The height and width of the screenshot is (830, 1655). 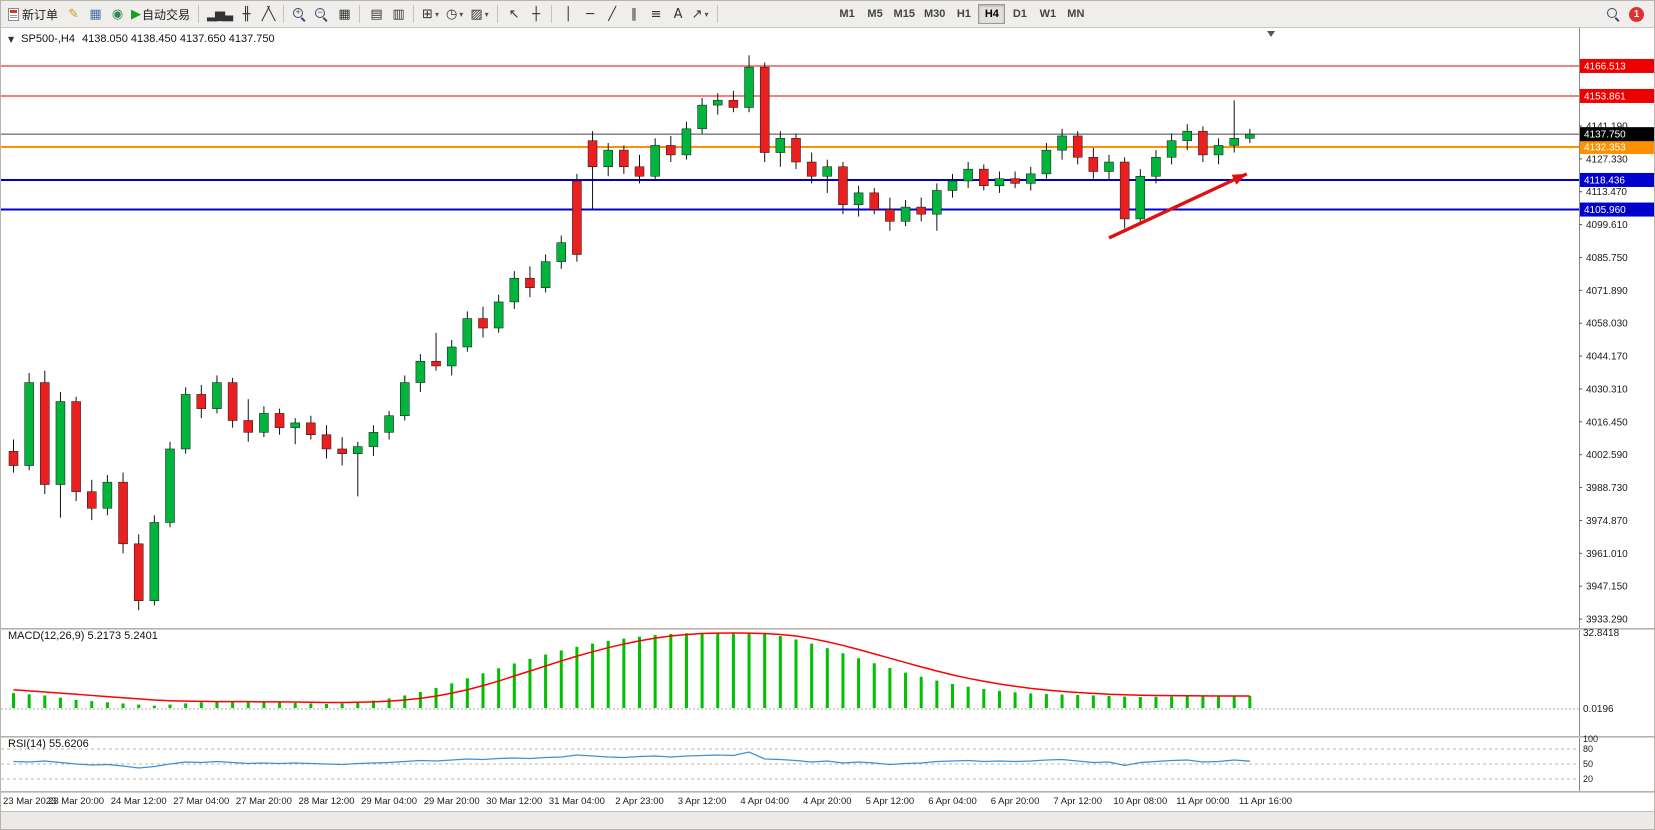 I want to click on autotrading-button-label: 自动交易, so click(x=166, y=14).